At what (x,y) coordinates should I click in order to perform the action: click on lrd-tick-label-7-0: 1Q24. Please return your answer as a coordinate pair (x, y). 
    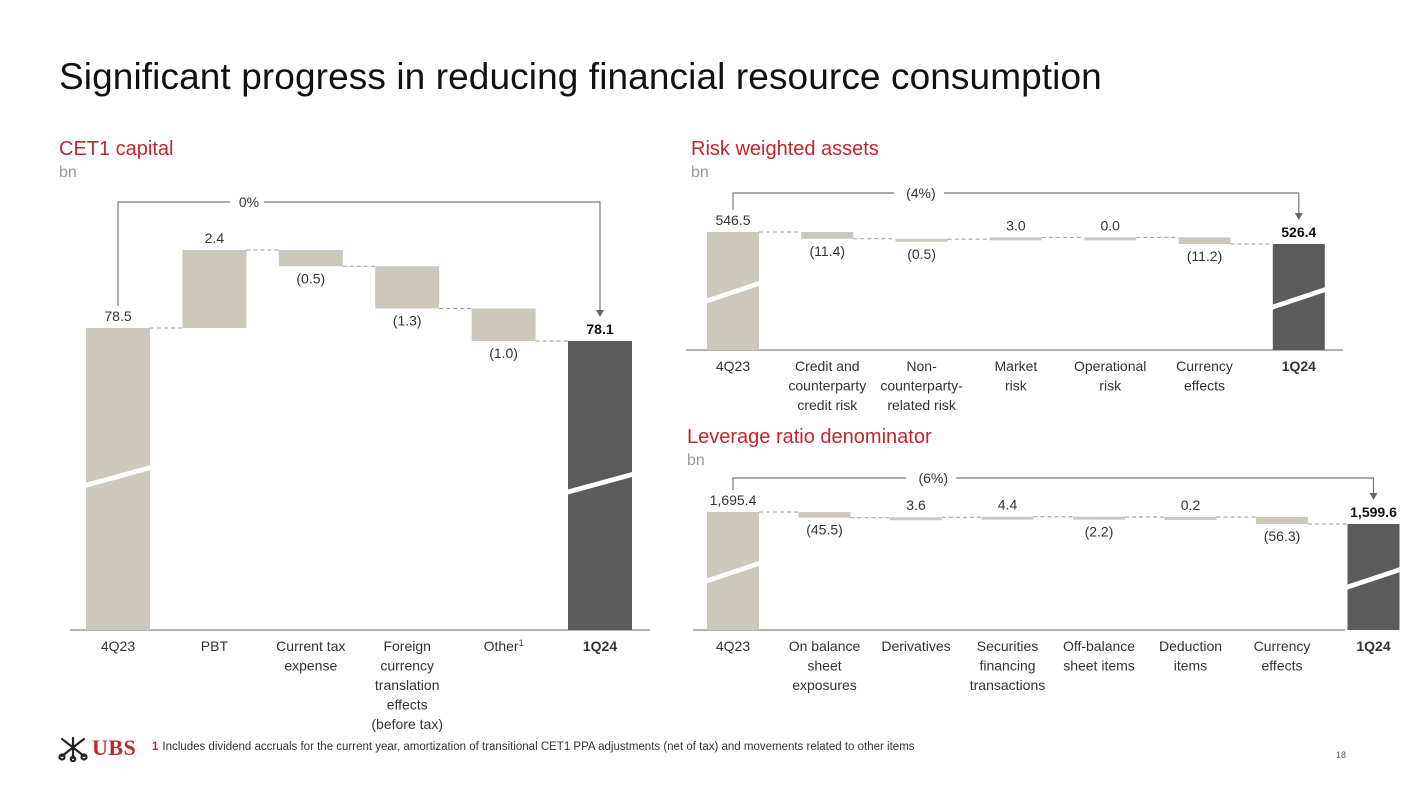
    Looking at the image, I should click on (1373, 646).